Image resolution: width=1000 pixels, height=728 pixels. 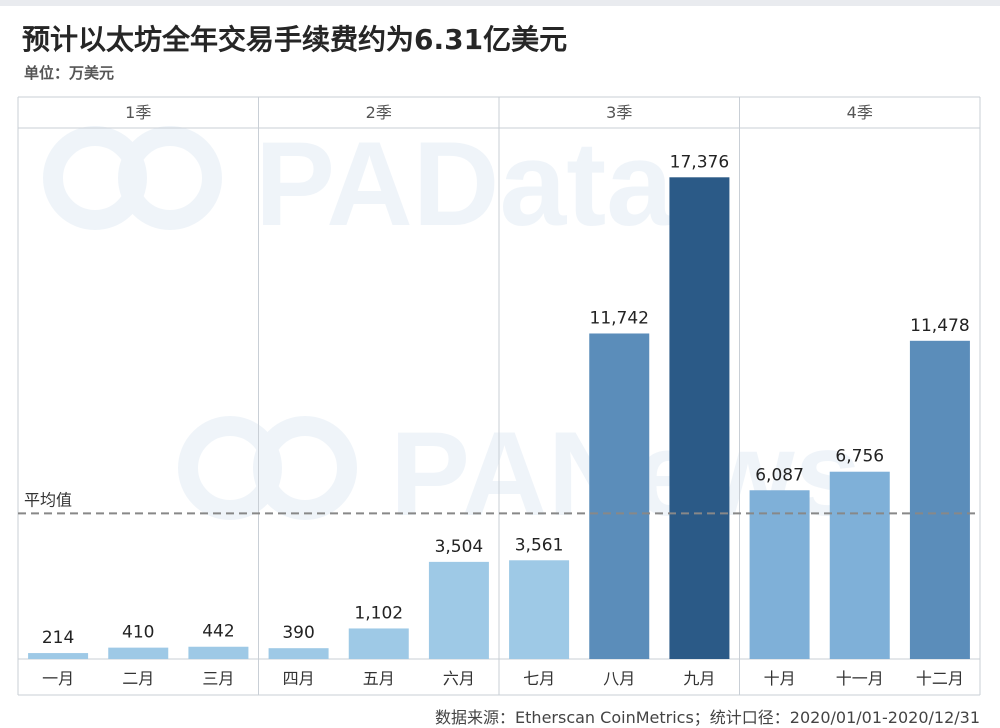 What do you see at coordinates (860, 112) in the screenshot?
I see `quarter-label: 4季` at bounding box center [860, 112].